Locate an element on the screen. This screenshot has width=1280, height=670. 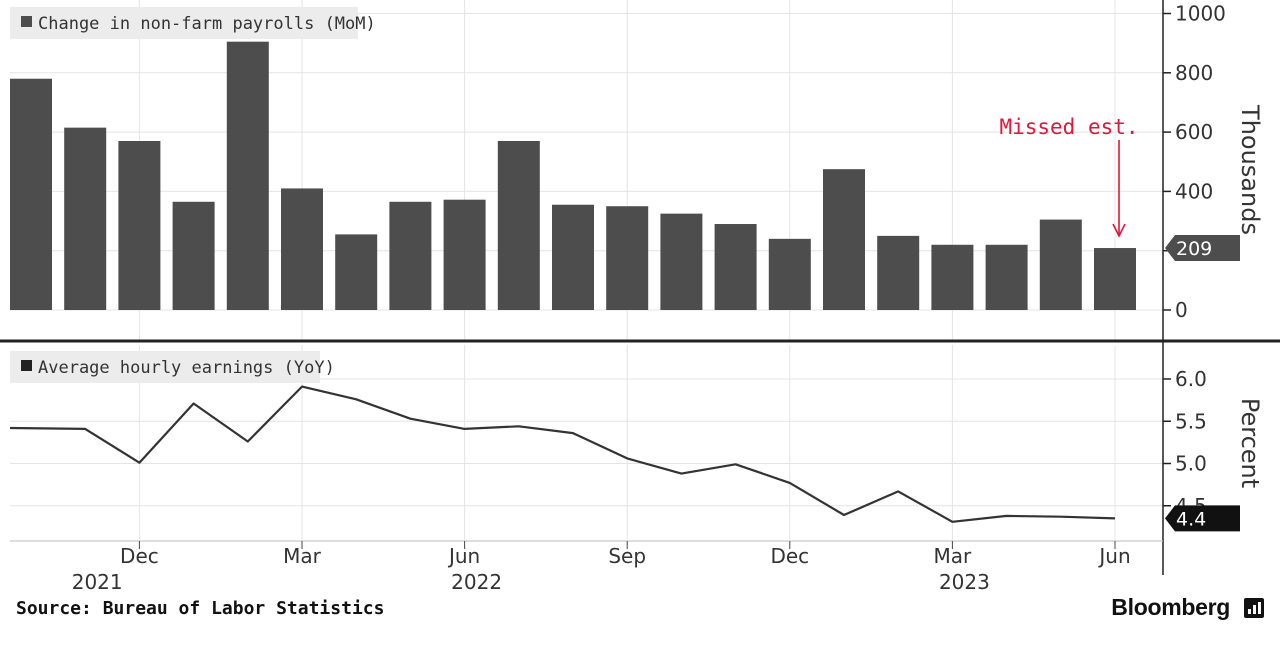
y-tick-label: 6.0 is located at coordinates (1191, 379).